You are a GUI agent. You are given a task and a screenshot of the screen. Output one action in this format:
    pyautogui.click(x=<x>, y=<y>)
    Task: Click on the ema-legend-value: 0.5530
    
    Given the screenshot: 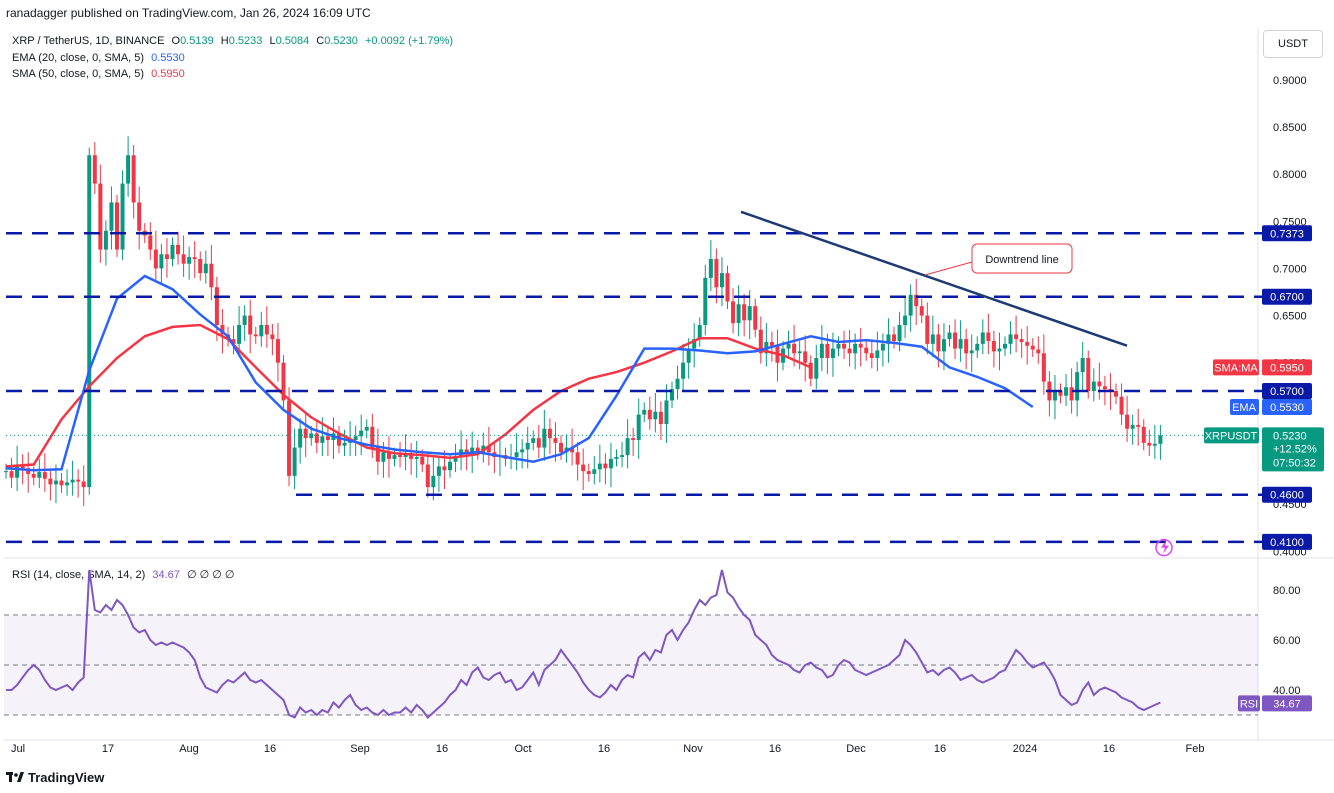 What is the action you would take?
    pyautogui.click(x=168, y=58)
    